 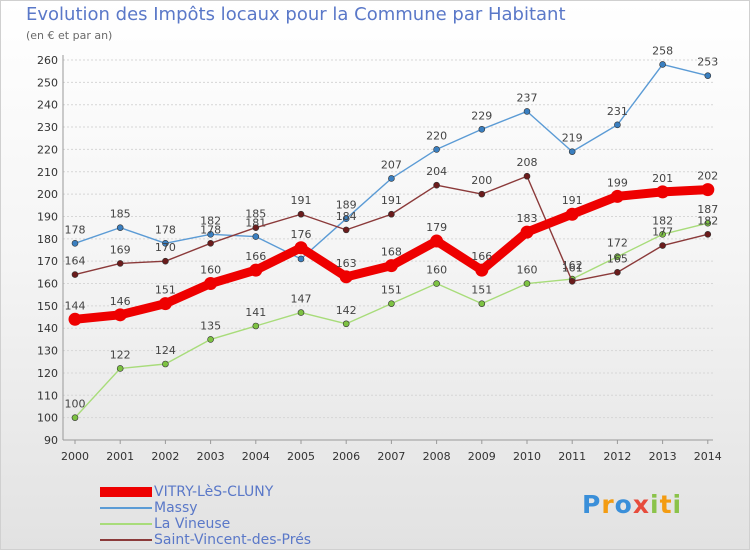 What do you see at coordinates (250, 508) in the screenshot?
I see `legend-item-massy: Massy` at bounding box center [250, 508].